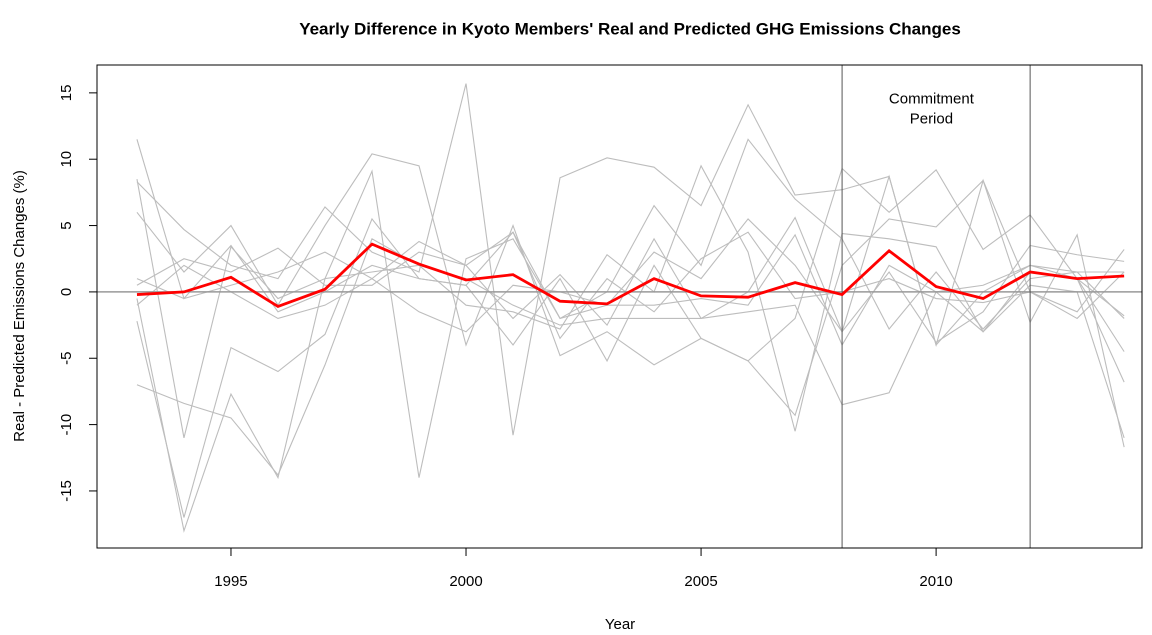 Image resolution: width=1152 pixels, height=635 pixels. I want to click on y-tick-label: 0, so click(66, 292).